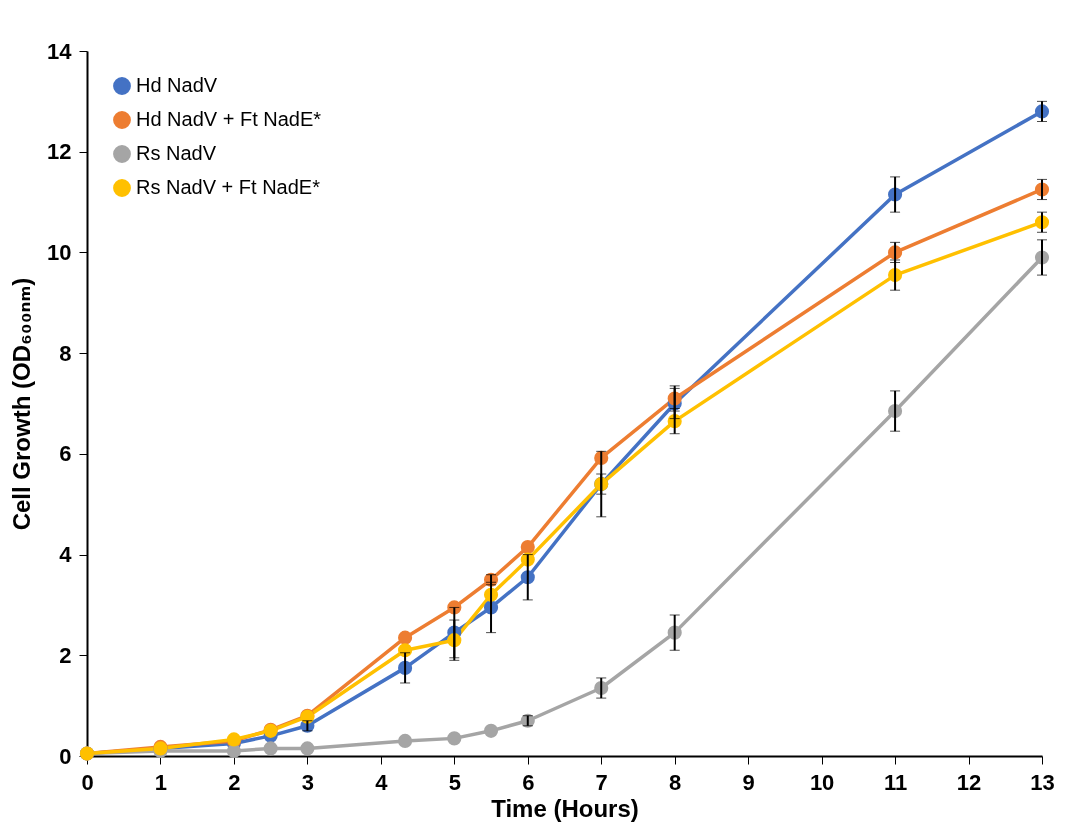  Describe the element at coordinates (228, 187) in the screenshot. I see `legend-label: Rs NadV + Ft NadE*` at that location.